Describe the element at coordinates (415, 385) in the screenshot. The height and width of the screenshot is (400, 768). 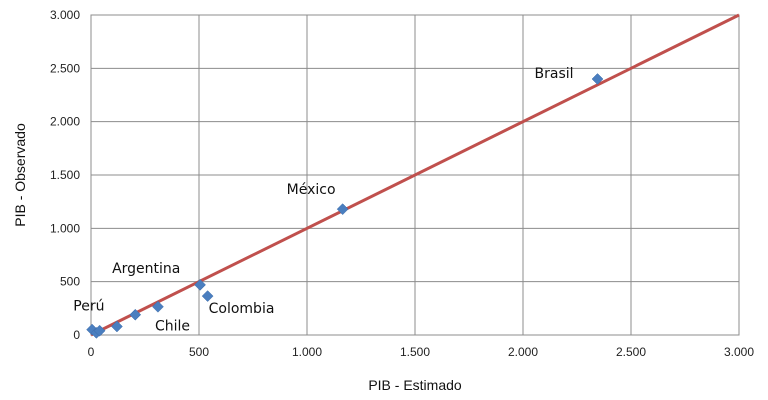
I see `x-axis-title: PIB - Estimado` at that location.